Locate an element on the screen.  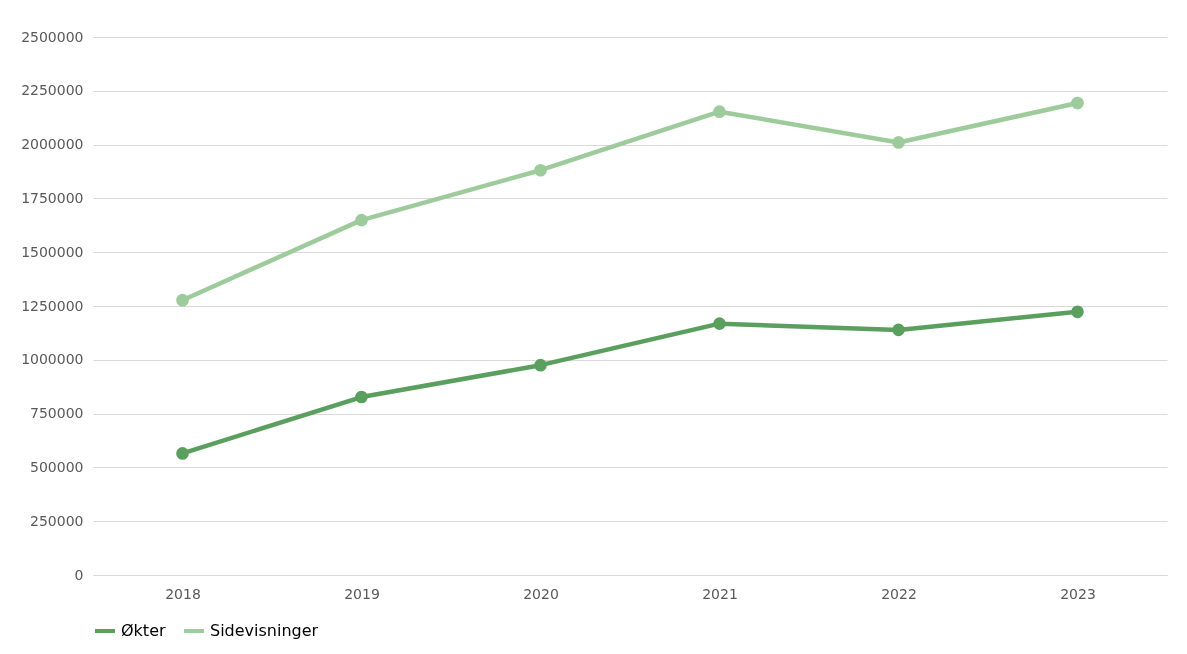
x-tick-label: 2020 is located at coordinates (541, 593).